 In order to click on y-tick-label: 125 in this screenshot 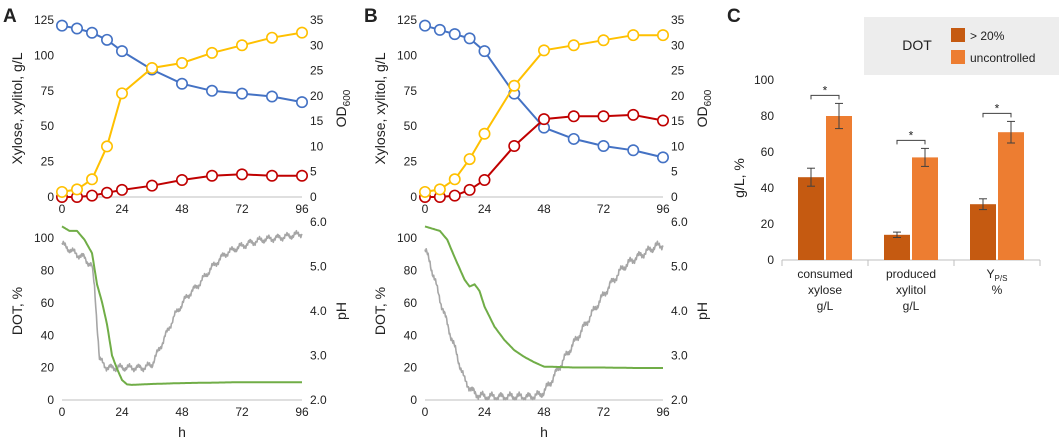, I will do `click(44, 20)`.